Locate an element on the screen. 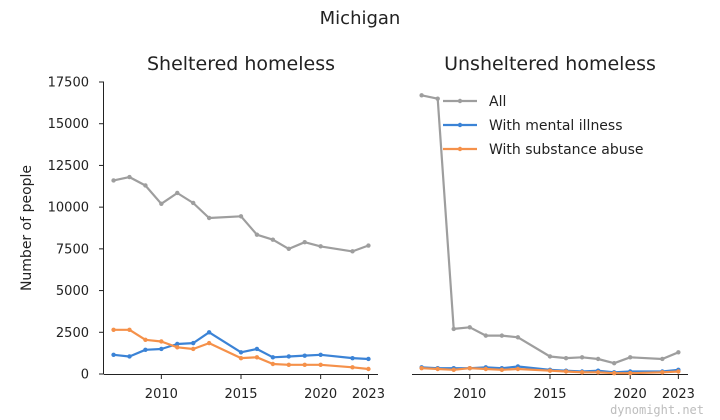  legend-item-with-mental-illness: With mental illness is located at coordinates (533, 126).